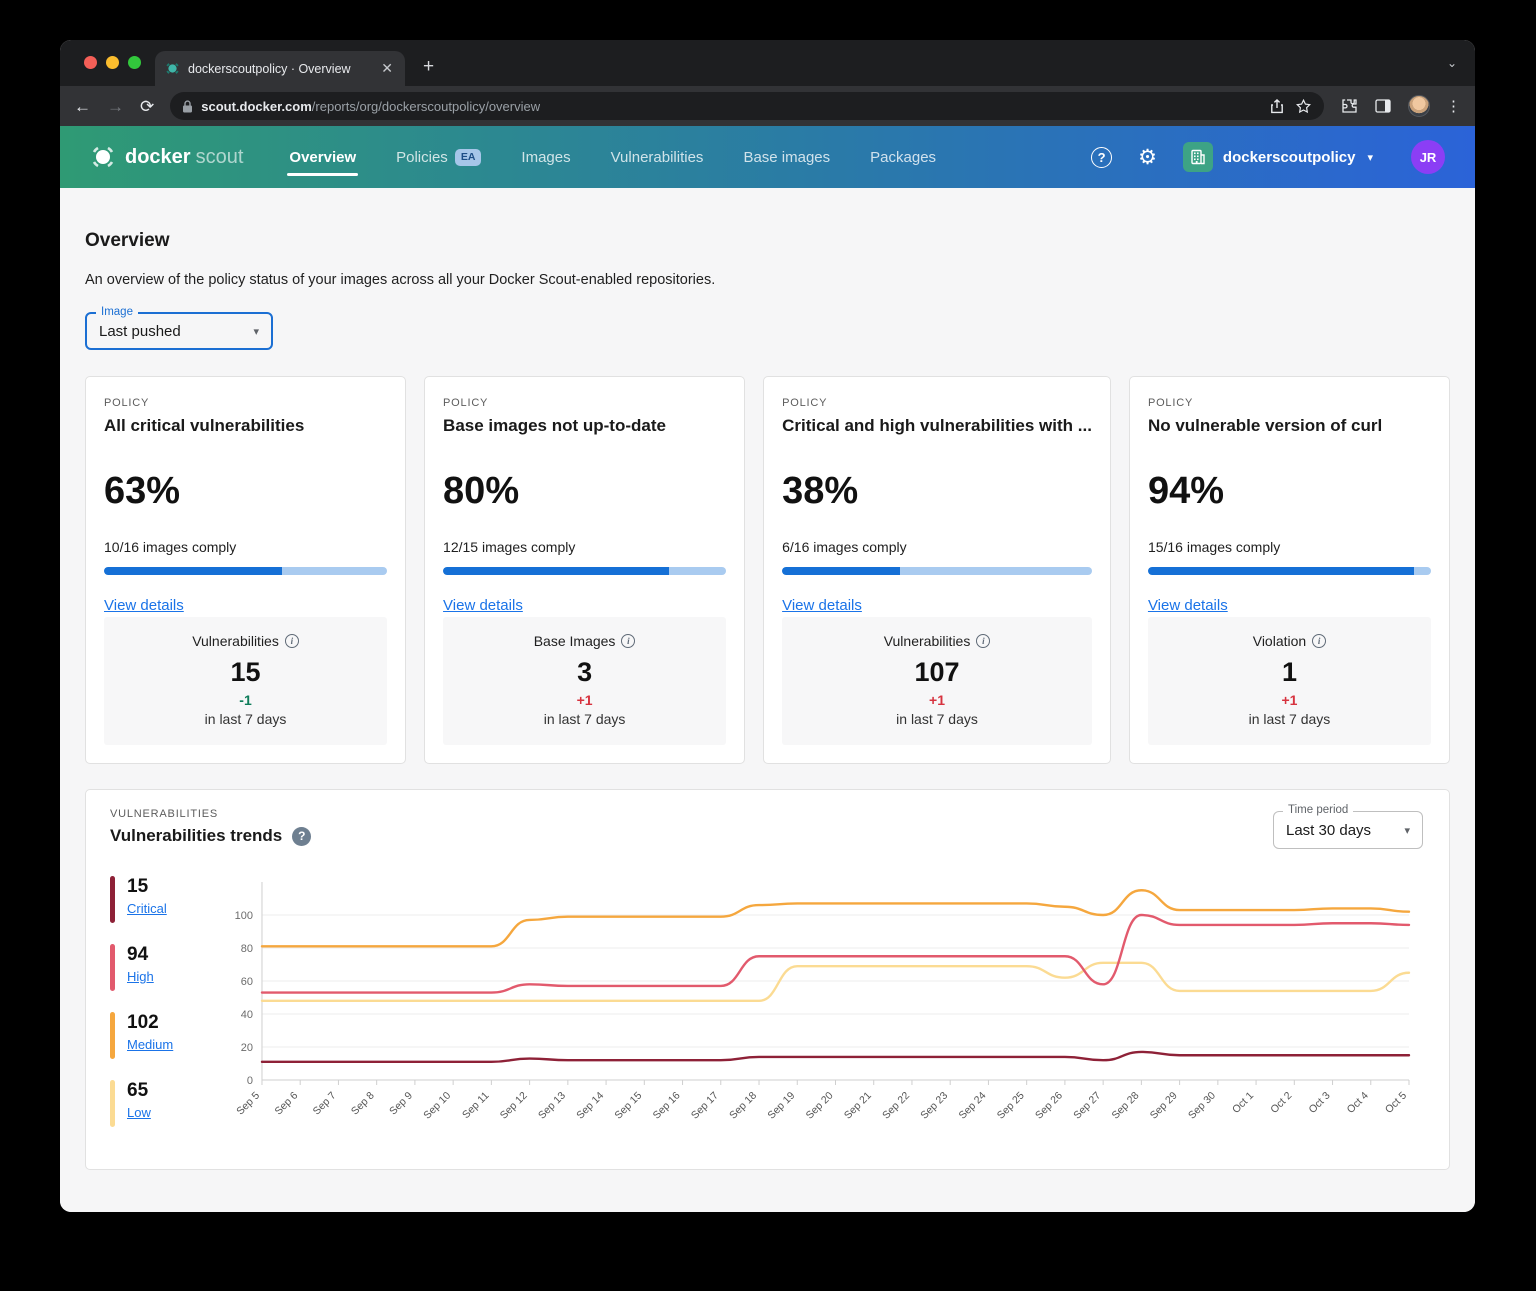  Describe the element at coordinates (147, 908) in the screenshot. I see `legend-link-critical: Critical` at that location.